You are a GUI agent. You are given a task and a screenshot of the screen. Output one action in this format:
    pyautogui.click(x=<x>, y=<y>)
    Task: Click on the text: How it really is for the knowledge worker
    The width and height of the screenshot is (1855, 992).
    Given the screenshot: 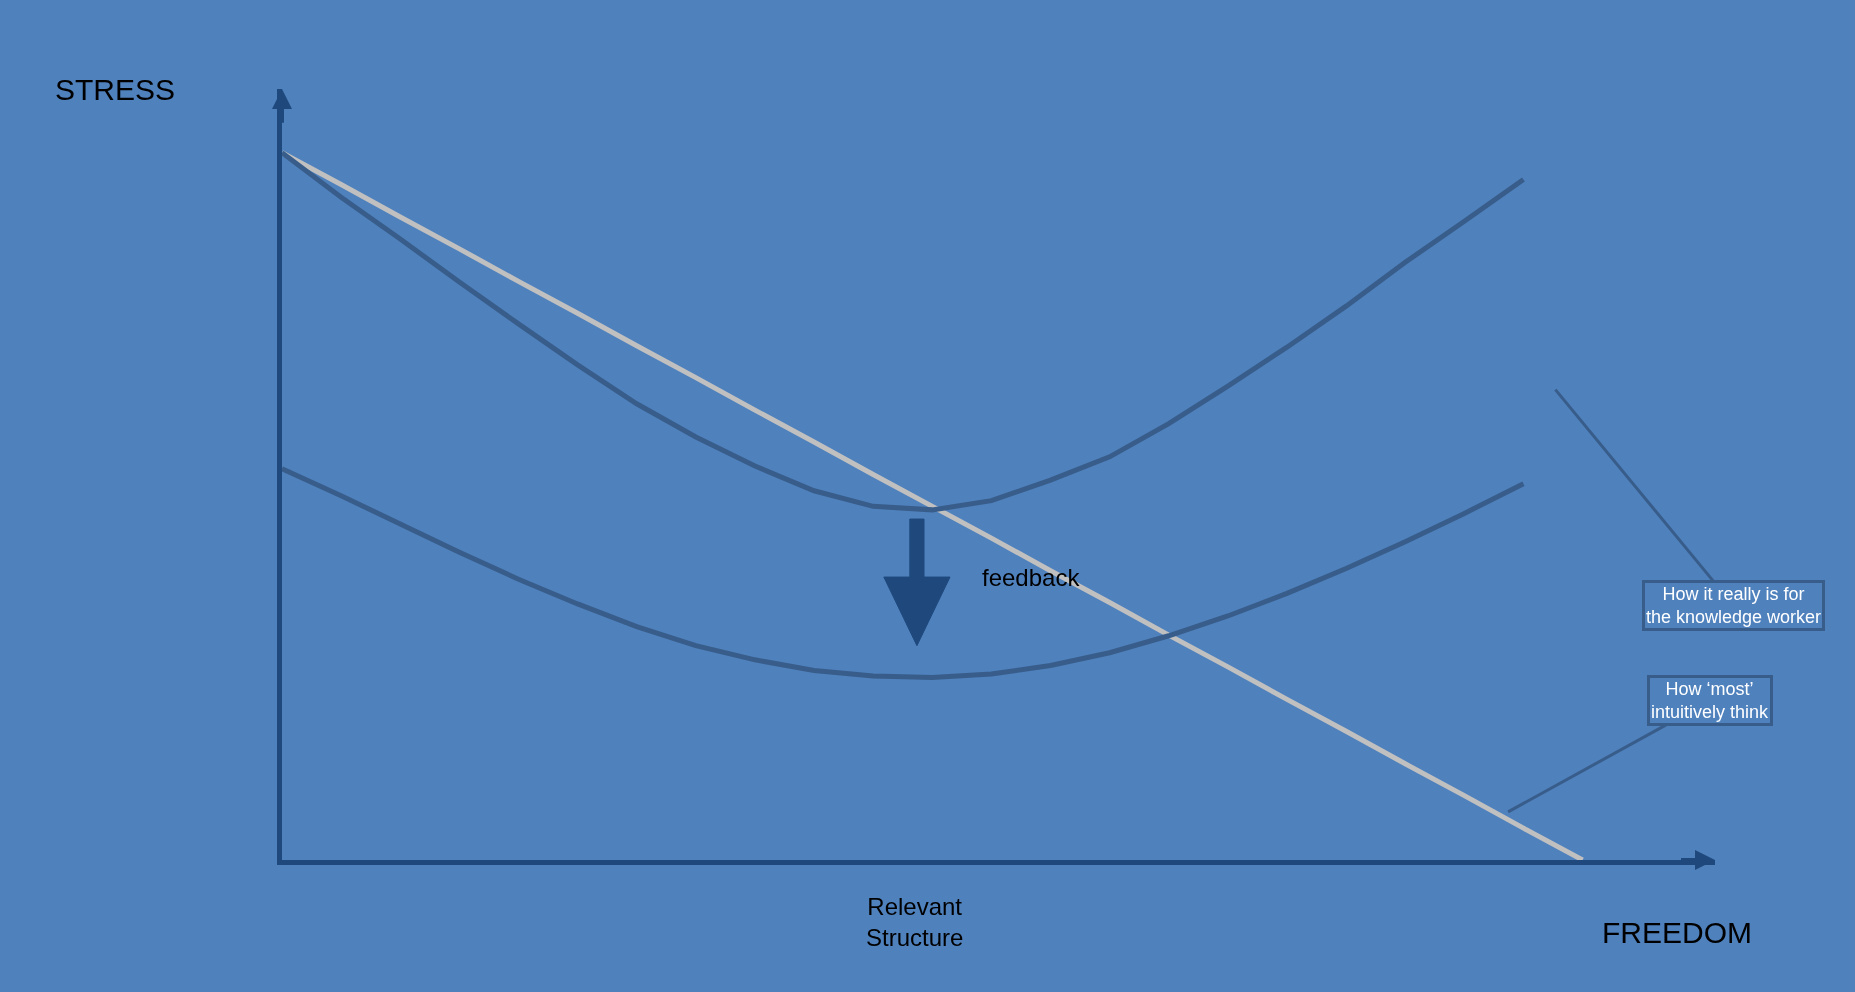 What is the action you would take?
    pyautogui.click(x=1734, y=606)
    